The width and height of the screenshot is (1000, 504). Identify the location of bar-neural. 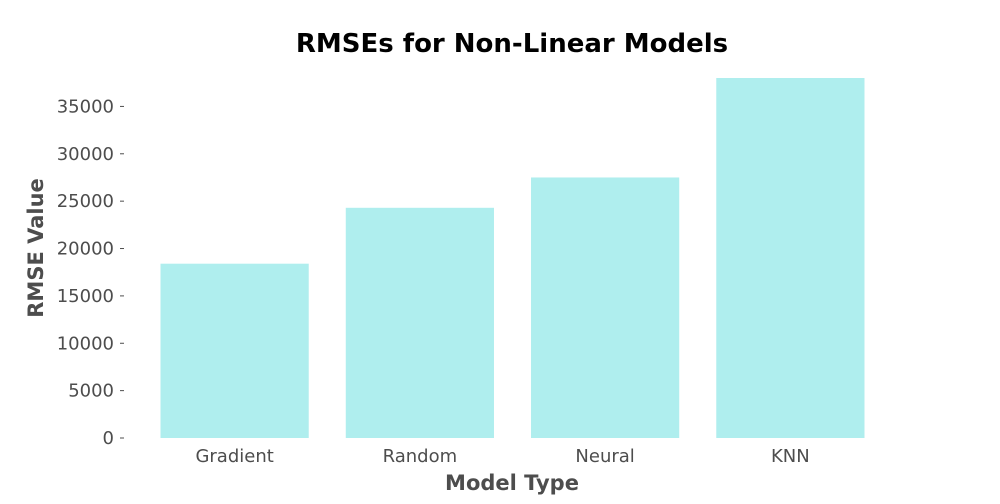
(605, 307).